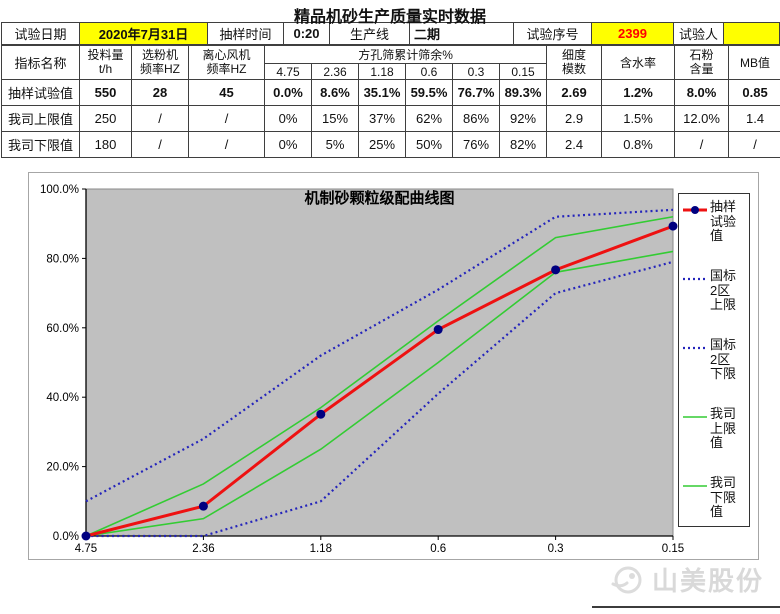 Image resolution: width=780 pixels, height=614 pixels. I want to click on page-title: 精品机砂生产质量实时数据, so click(389, 17).